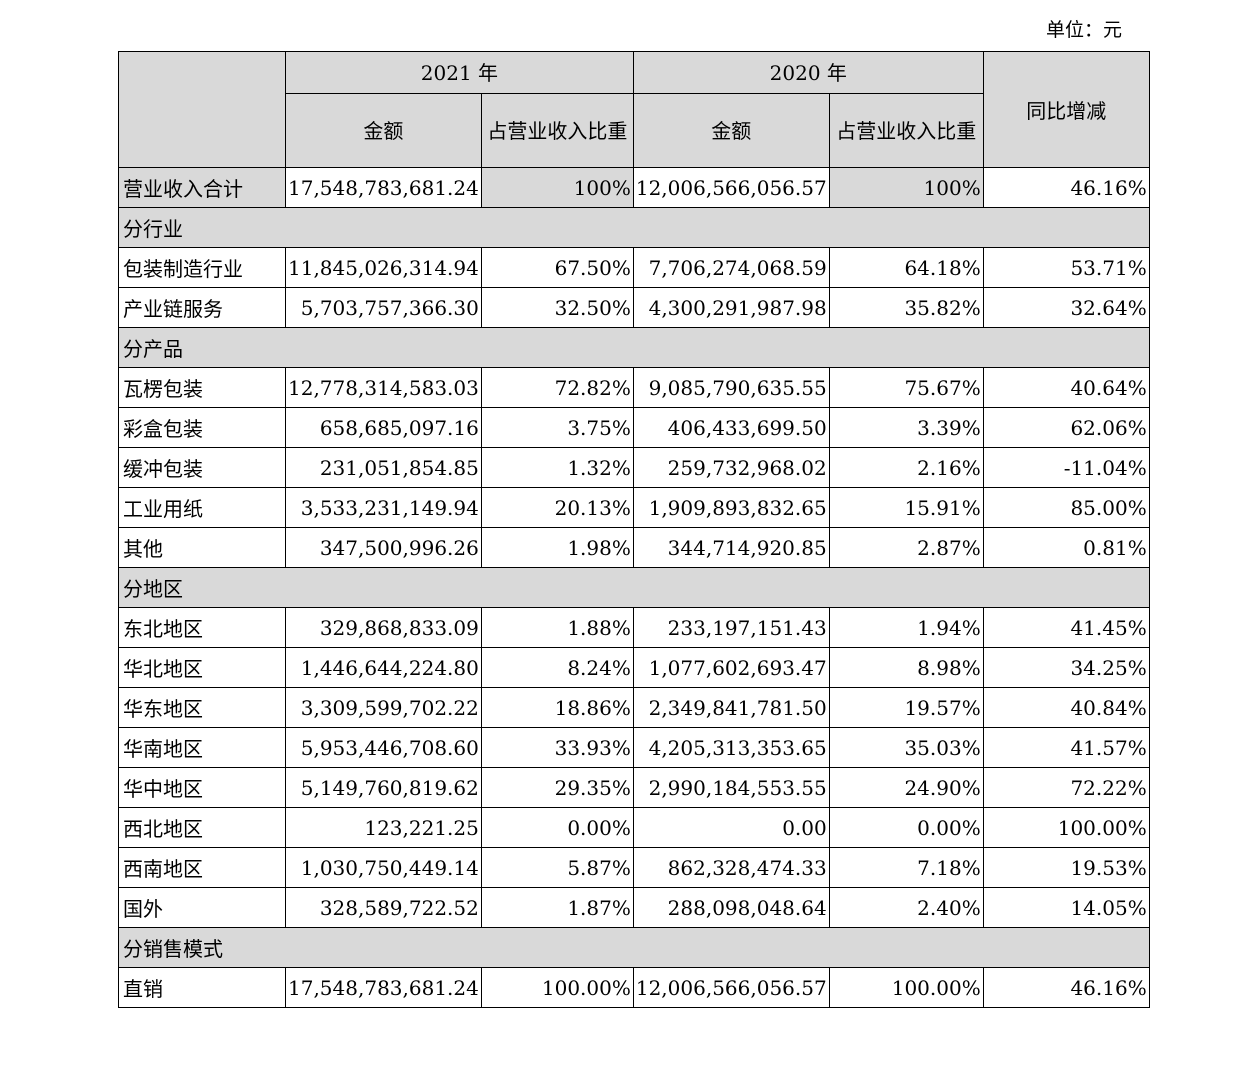  I want to click on ratio-2021-cell: 8.24%, so click(557, 667).